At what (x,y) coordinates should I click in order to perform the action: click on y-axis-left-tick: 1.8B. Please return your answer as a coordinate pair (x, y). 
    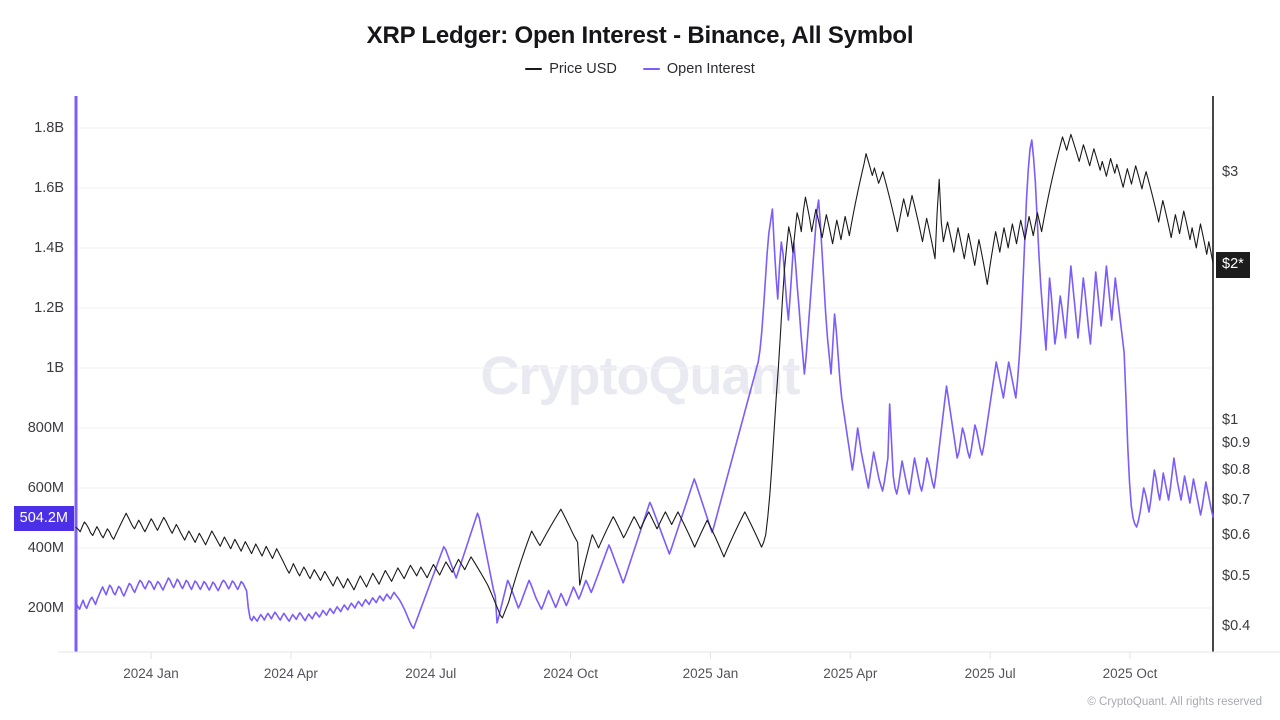
    Looking at the image, I should click on (49, 128).